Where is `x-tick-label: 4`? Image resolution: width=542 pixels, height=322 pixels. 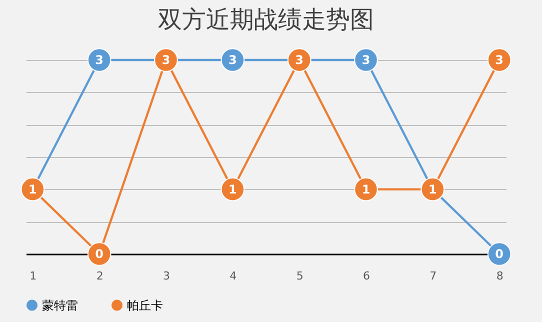
x-tick-label: 4 is located at coordinates (233, 276).